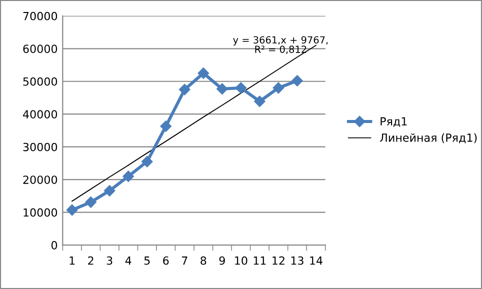 Image resolution: width=482 pixels, height=289 pixels. Describe the element at coordinates (222, 260) in the screenshot. I see `x-tick-label: 9` at that location.